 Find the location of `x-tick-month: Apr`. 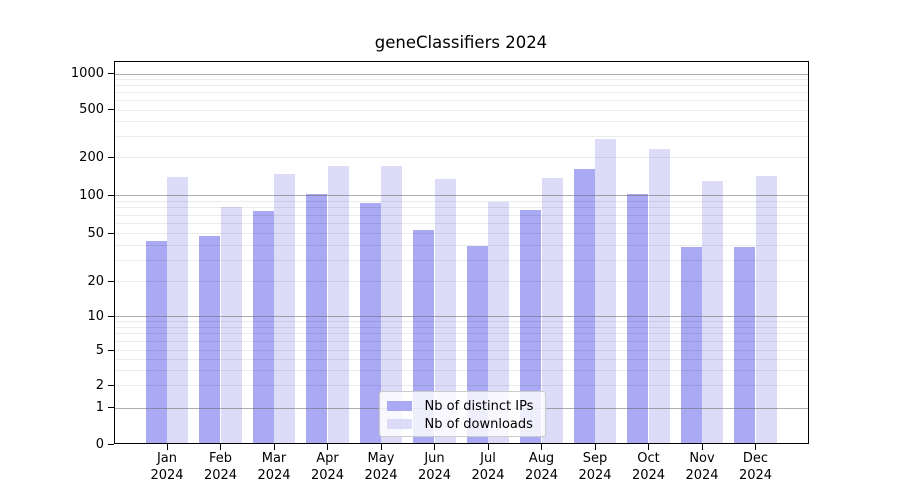

x-tick-month: Apr is located at coordinates (327, 458).